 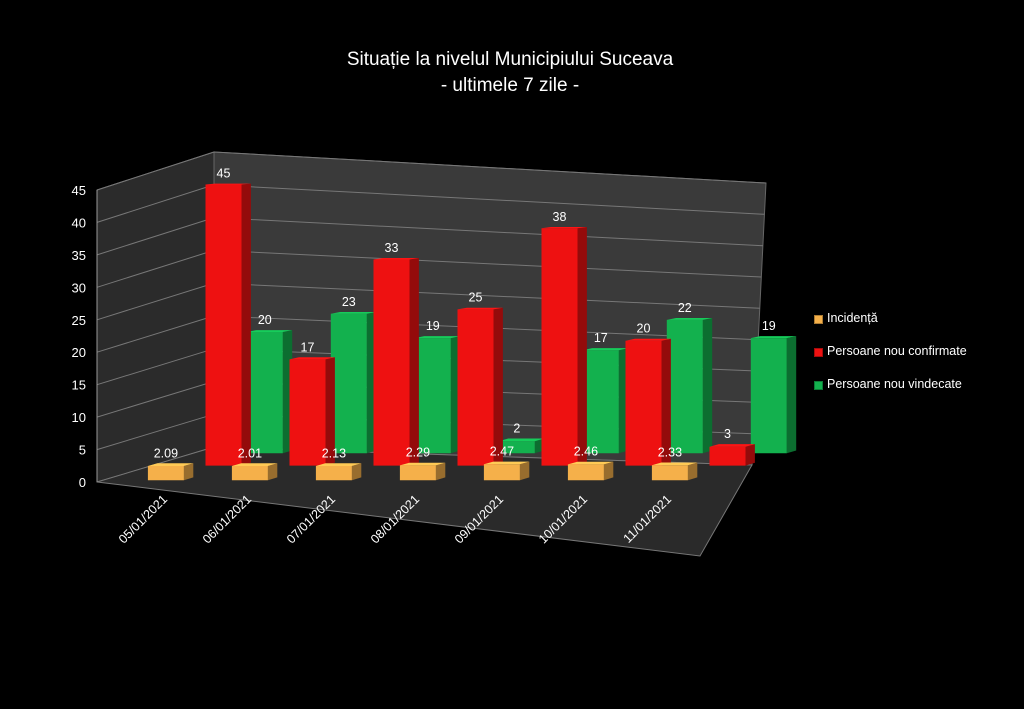 What do you see at coordinates (685, 308) in the screenshot?
I see `bar-s2-c5-label: 22` at bounding box center [685, 308].